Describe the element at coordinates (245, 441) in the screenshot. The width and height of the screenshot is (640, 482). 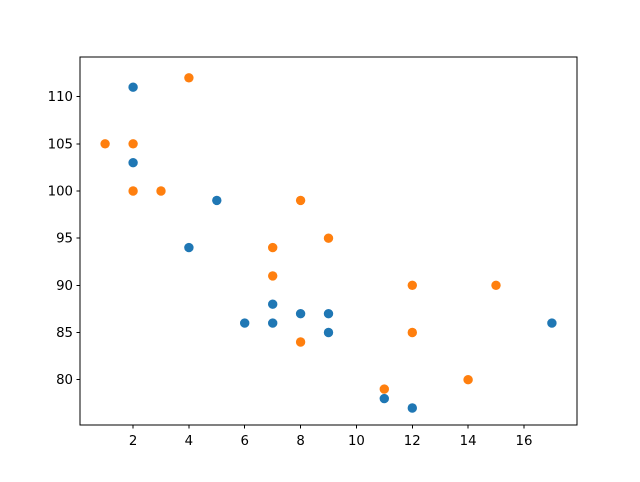
I see `x-tick-label: 6` at that location.